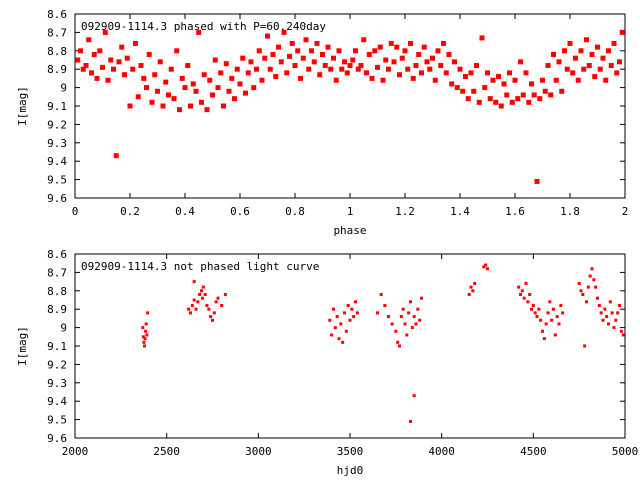  Describe the element at coordinates (350, 211) in the screenshot. I see `x-tick-label: 1` at that location.